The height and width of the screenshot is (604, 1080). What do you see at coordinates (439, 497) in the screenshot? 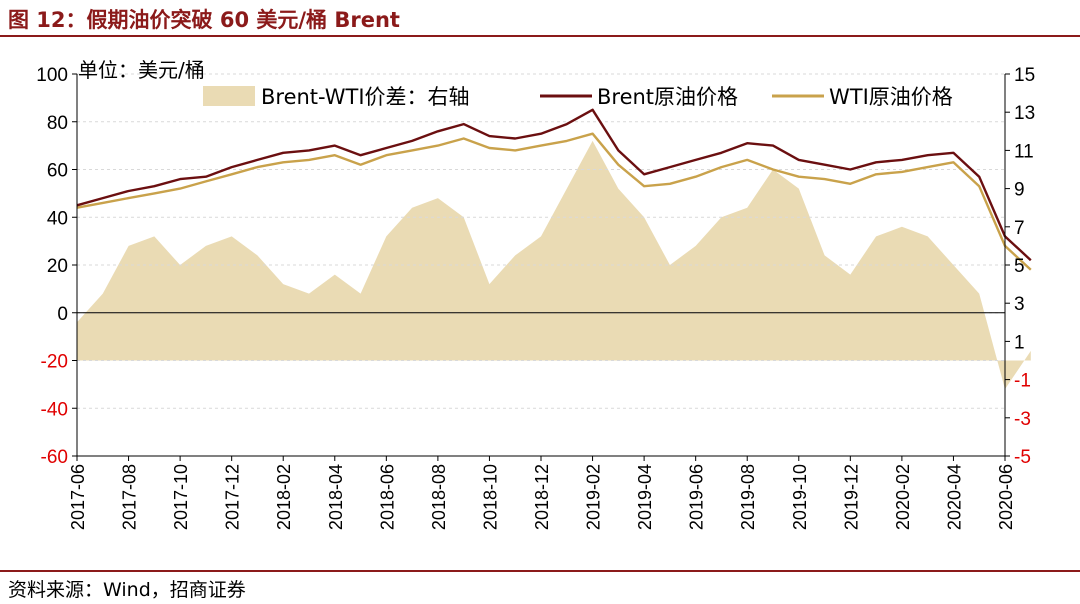
I see `x-tick-label: 2018-08` at bounding box center [439, 497].